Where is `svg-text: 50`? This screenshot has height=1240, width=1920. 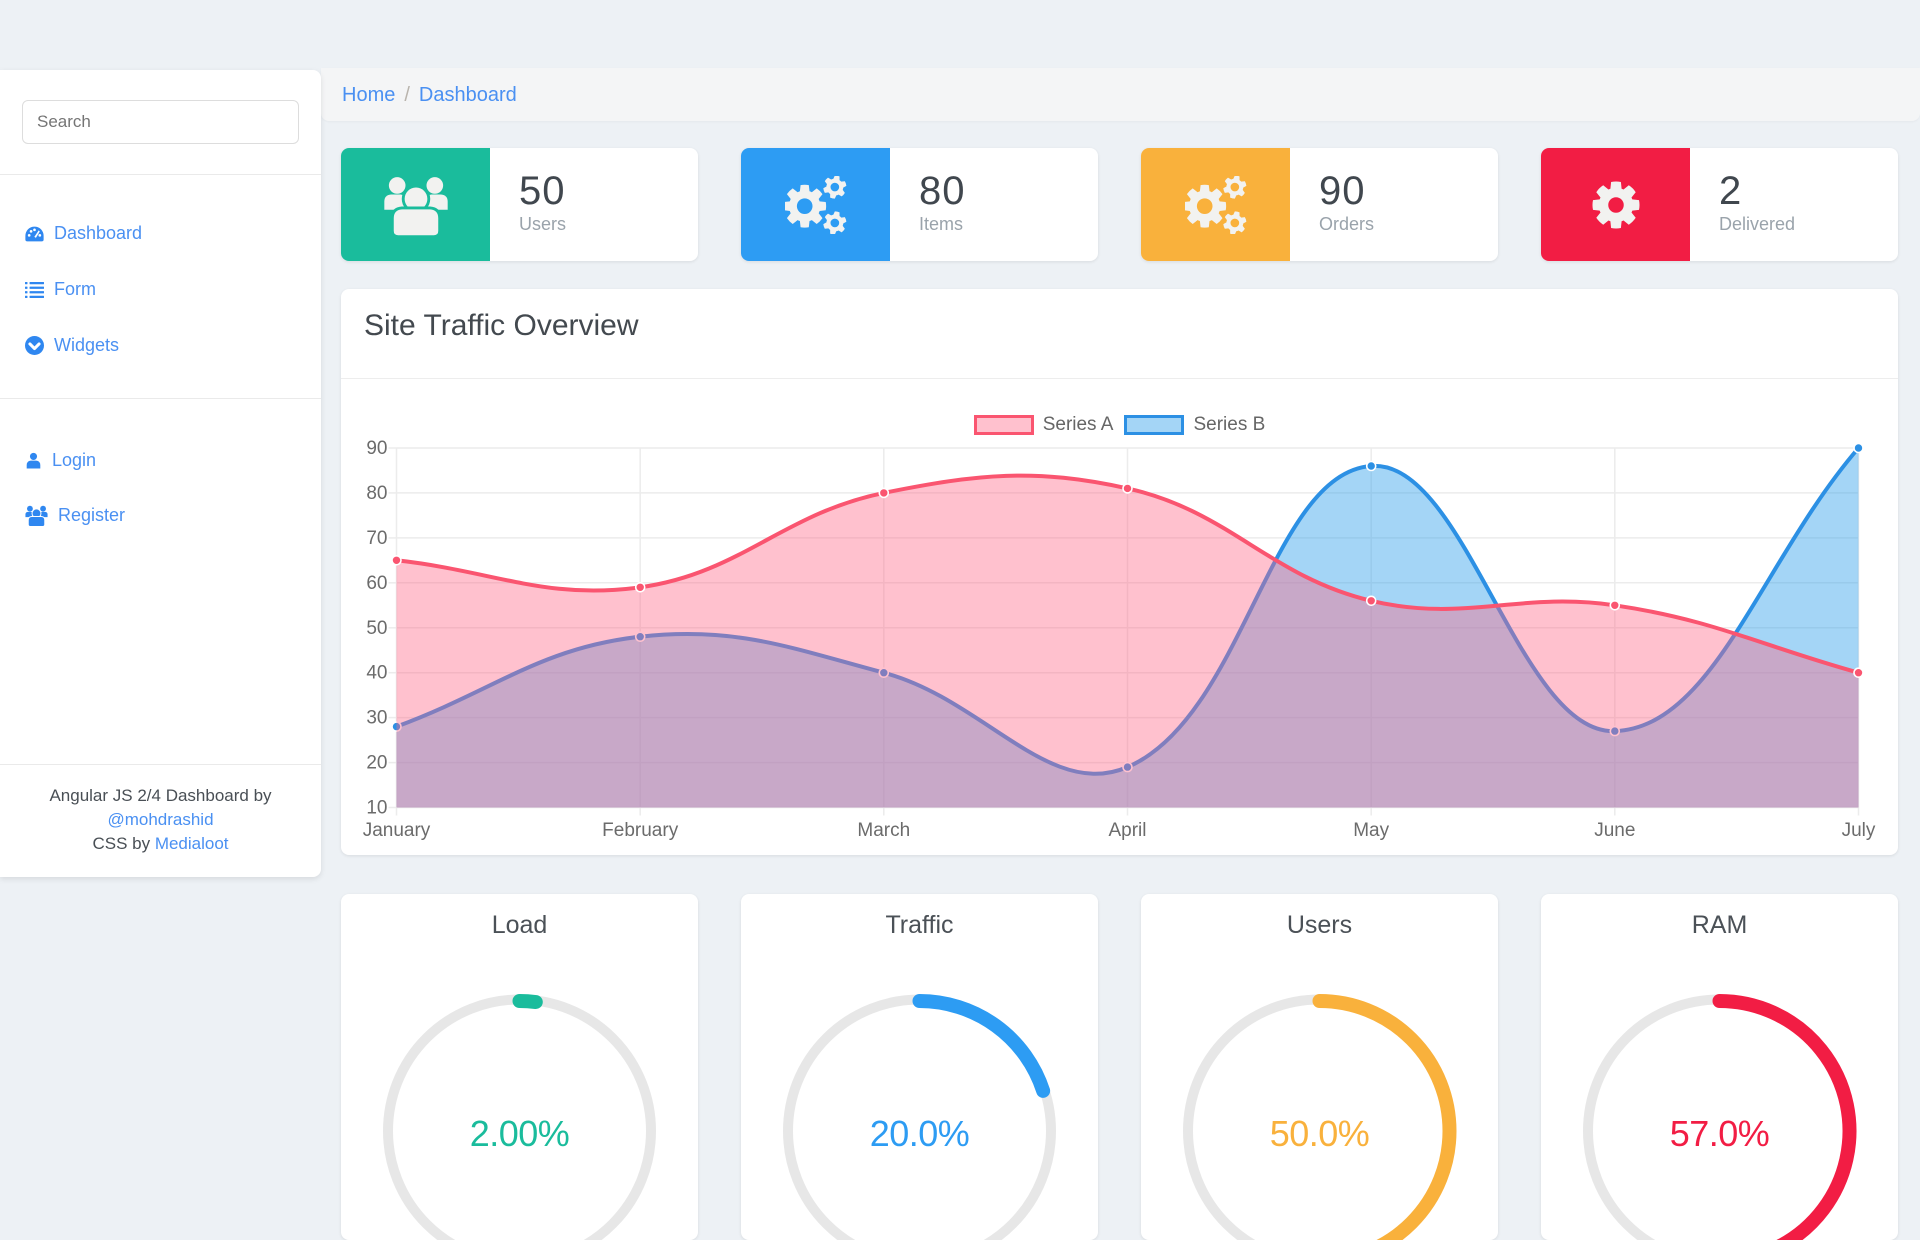 svg-text: 50 is located at coordinates (376, 628).